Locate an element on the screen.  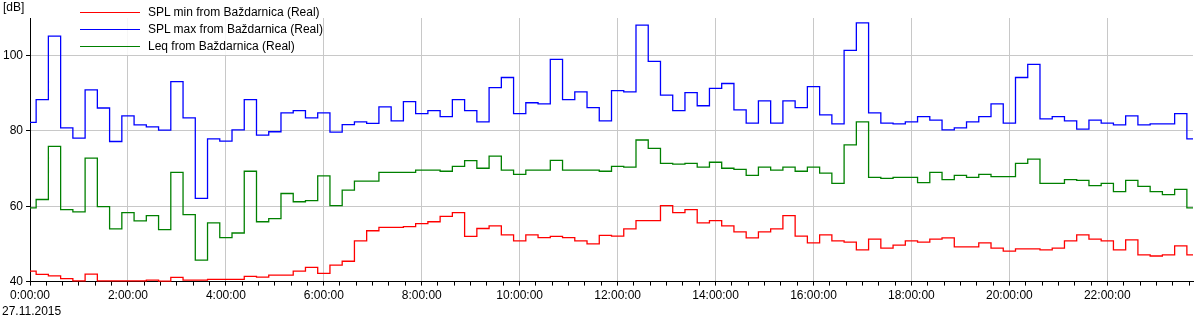
y-tick-label: 80 is located at coordinates (16, 130).